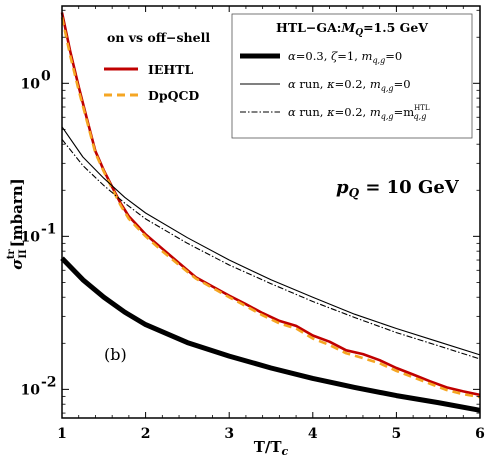 This screenshot has height=463, width=485. I want to click on legend-right-box, so click(352, 76).